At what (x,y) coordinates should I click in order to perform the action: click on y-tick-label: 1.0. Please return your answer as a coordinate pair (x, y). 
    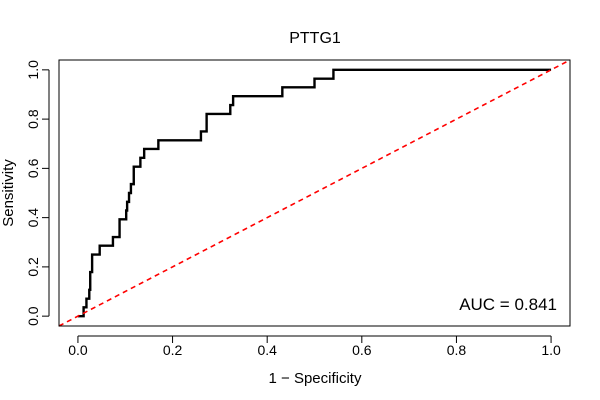
    Looking at the image, I should click on (33, 70).